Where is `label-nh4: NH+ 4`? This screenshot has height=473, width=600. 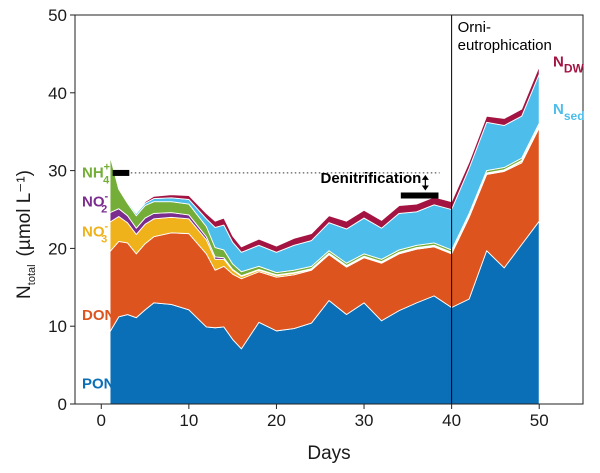
label-nh4: NH+ 4 is located at coordinates (96, 174).